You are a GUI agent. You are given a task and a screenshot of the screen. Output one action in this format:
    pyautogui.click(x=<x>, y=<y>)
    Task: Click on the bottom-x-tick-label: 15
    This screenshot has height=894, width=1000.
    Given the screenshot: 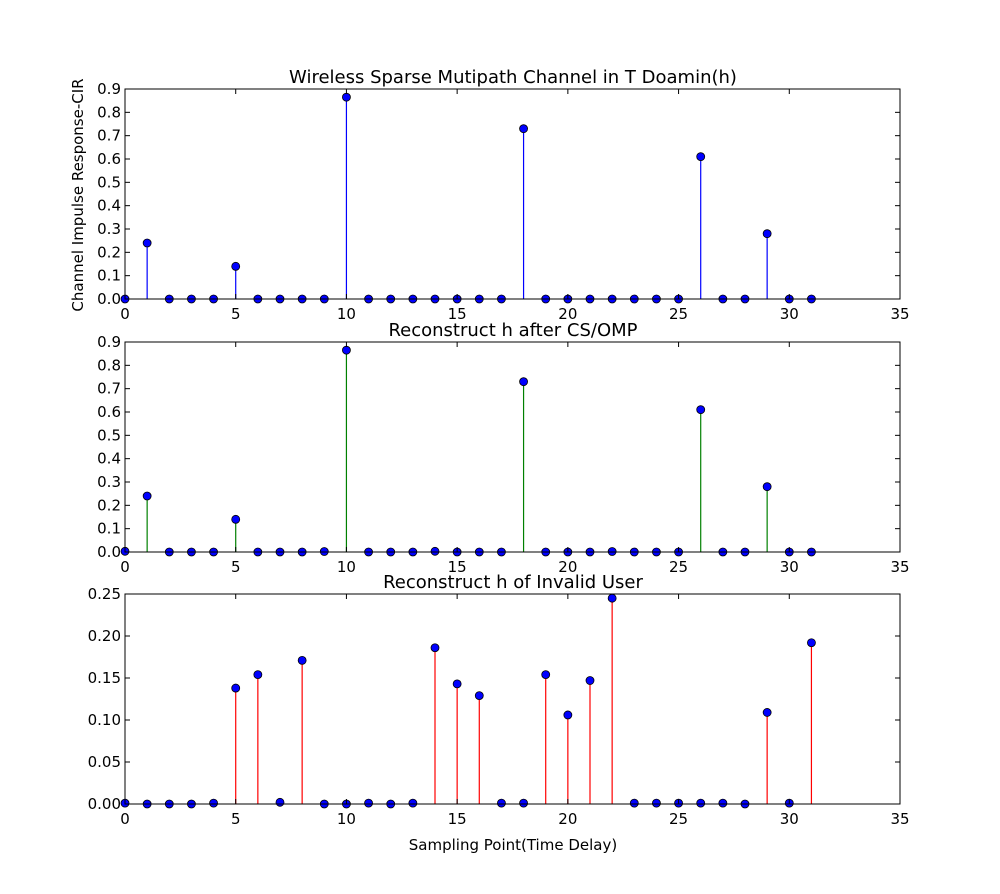 What is the action you would take?
    pyautogui.click(x=457, y=819)
    